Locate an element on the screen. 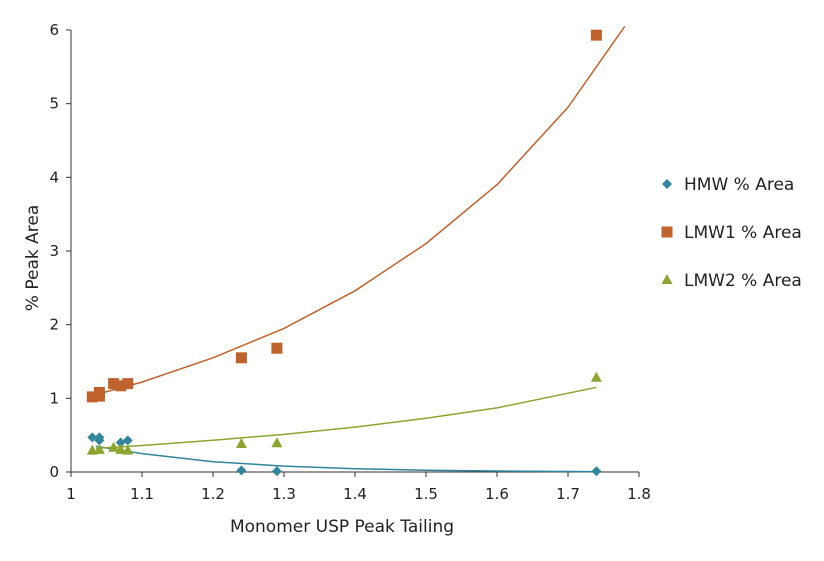 This screenshot has width=824, height=561. legend-marker-diamond is located at coordinates (667, 184).